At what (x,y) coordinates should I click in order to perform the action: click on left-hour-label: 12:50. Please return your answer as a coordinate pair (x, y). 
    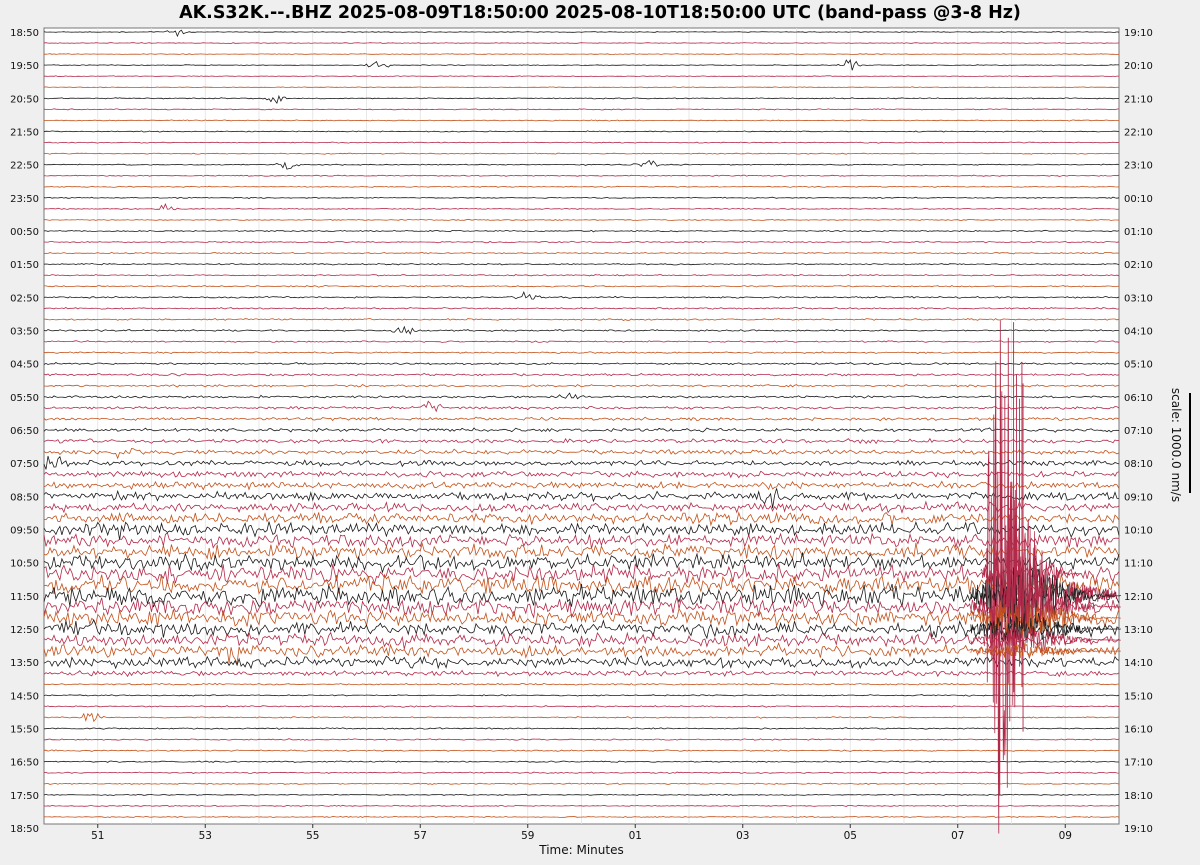
    Looking at the image, I should click on (24, 630).